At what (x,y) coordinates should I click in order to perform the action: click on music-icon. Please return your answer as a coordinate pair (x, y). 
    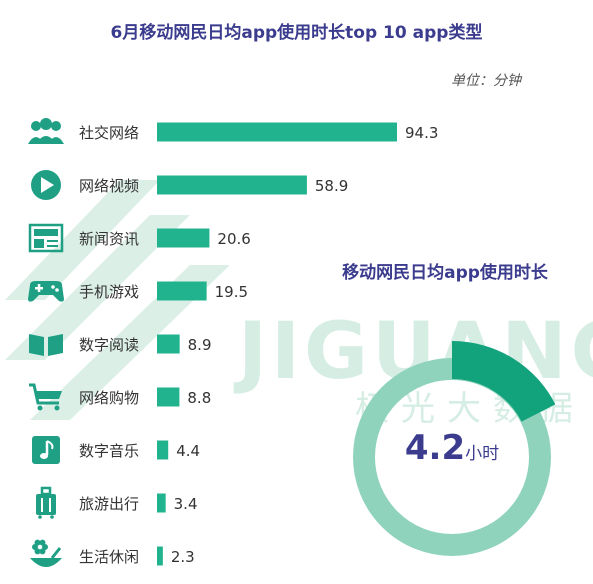
    Looking at the image, I should click on (46, 450).